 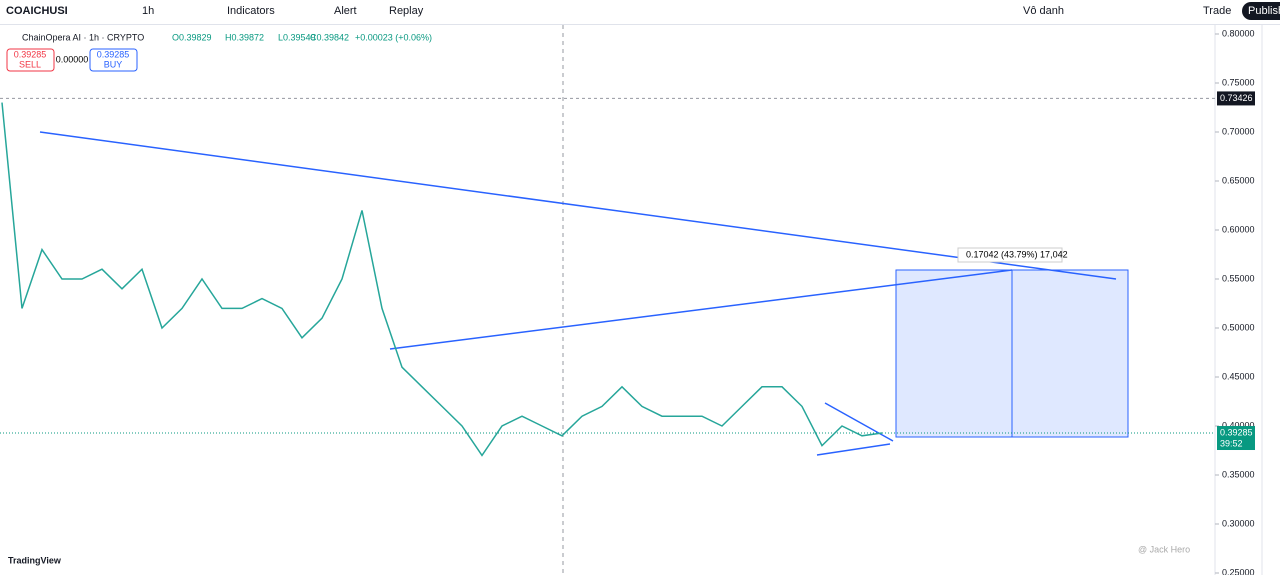 I want to click on last-label: 0.39285, so click(x=1236, y=432).